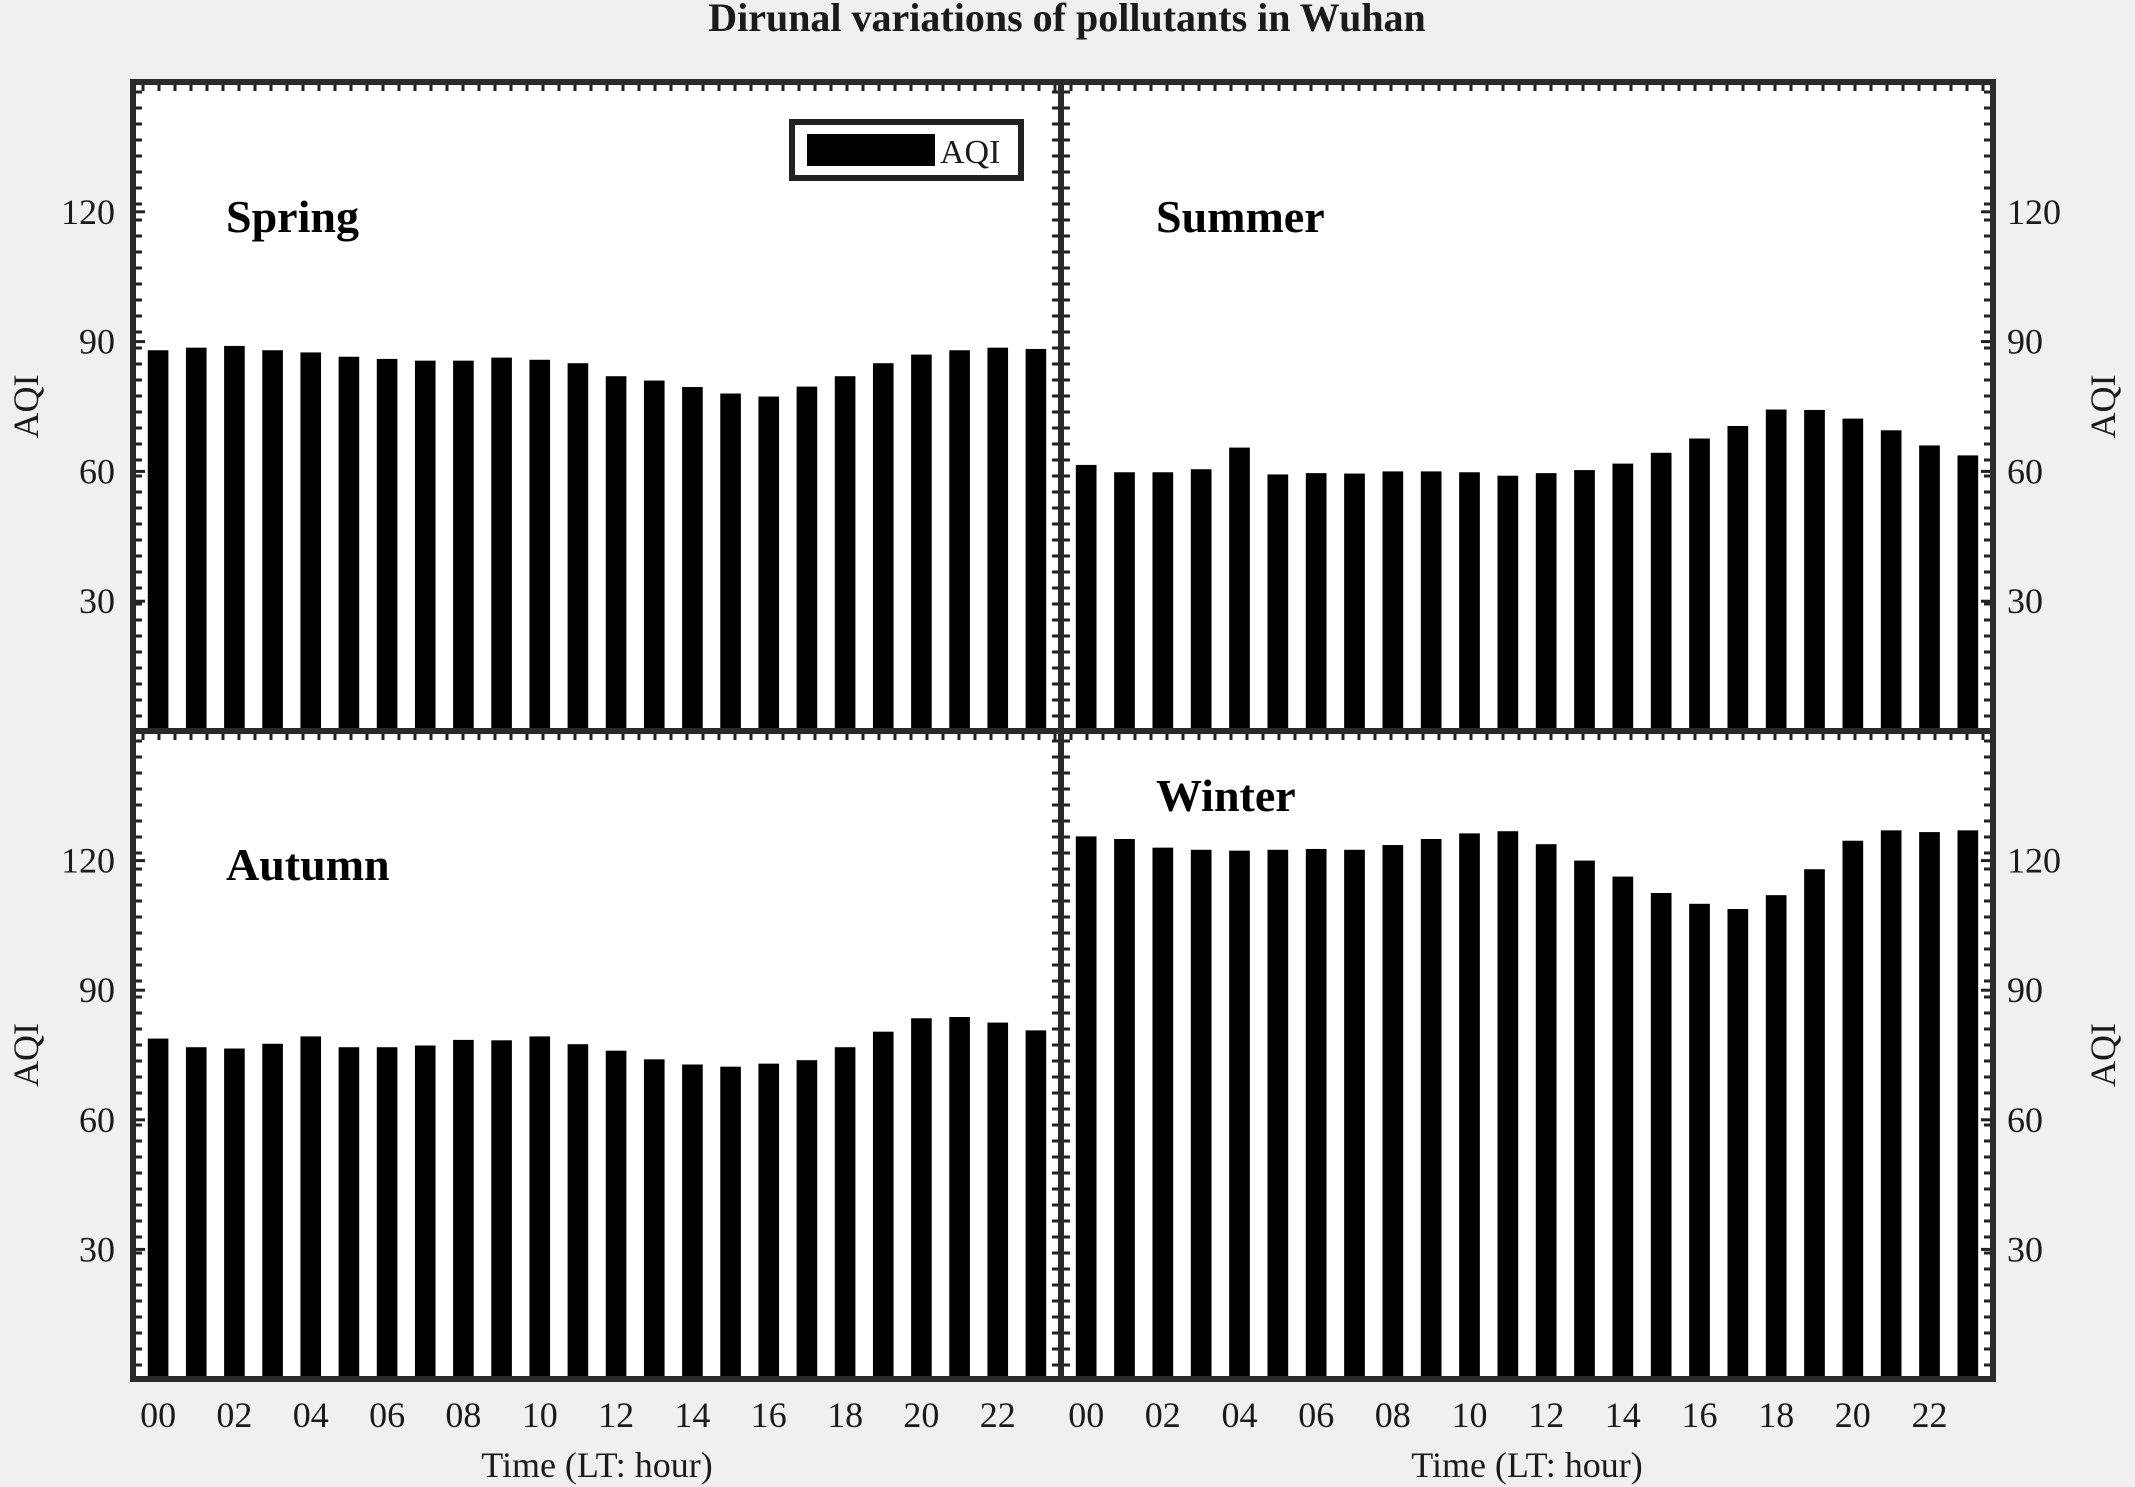 Image resolution: width=2135 pixels, height=1487 pixels. I want to click on x-tick-label: 14, so click(1623, 1415).